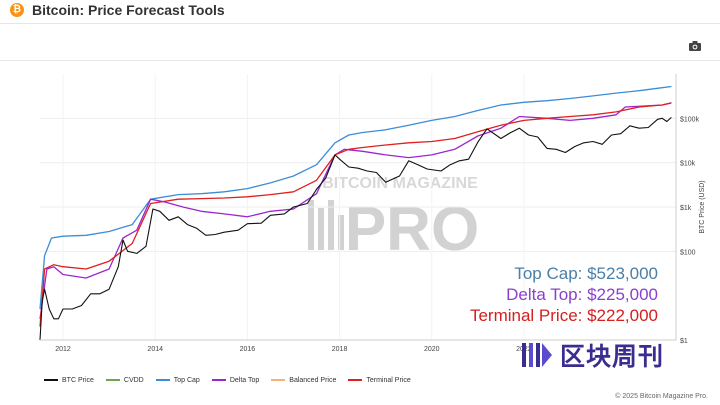 This screenshot has width=720, height=405. Describe the element at coordinates (695, 46) in the screenshot. I see `camera-icon` at that location.